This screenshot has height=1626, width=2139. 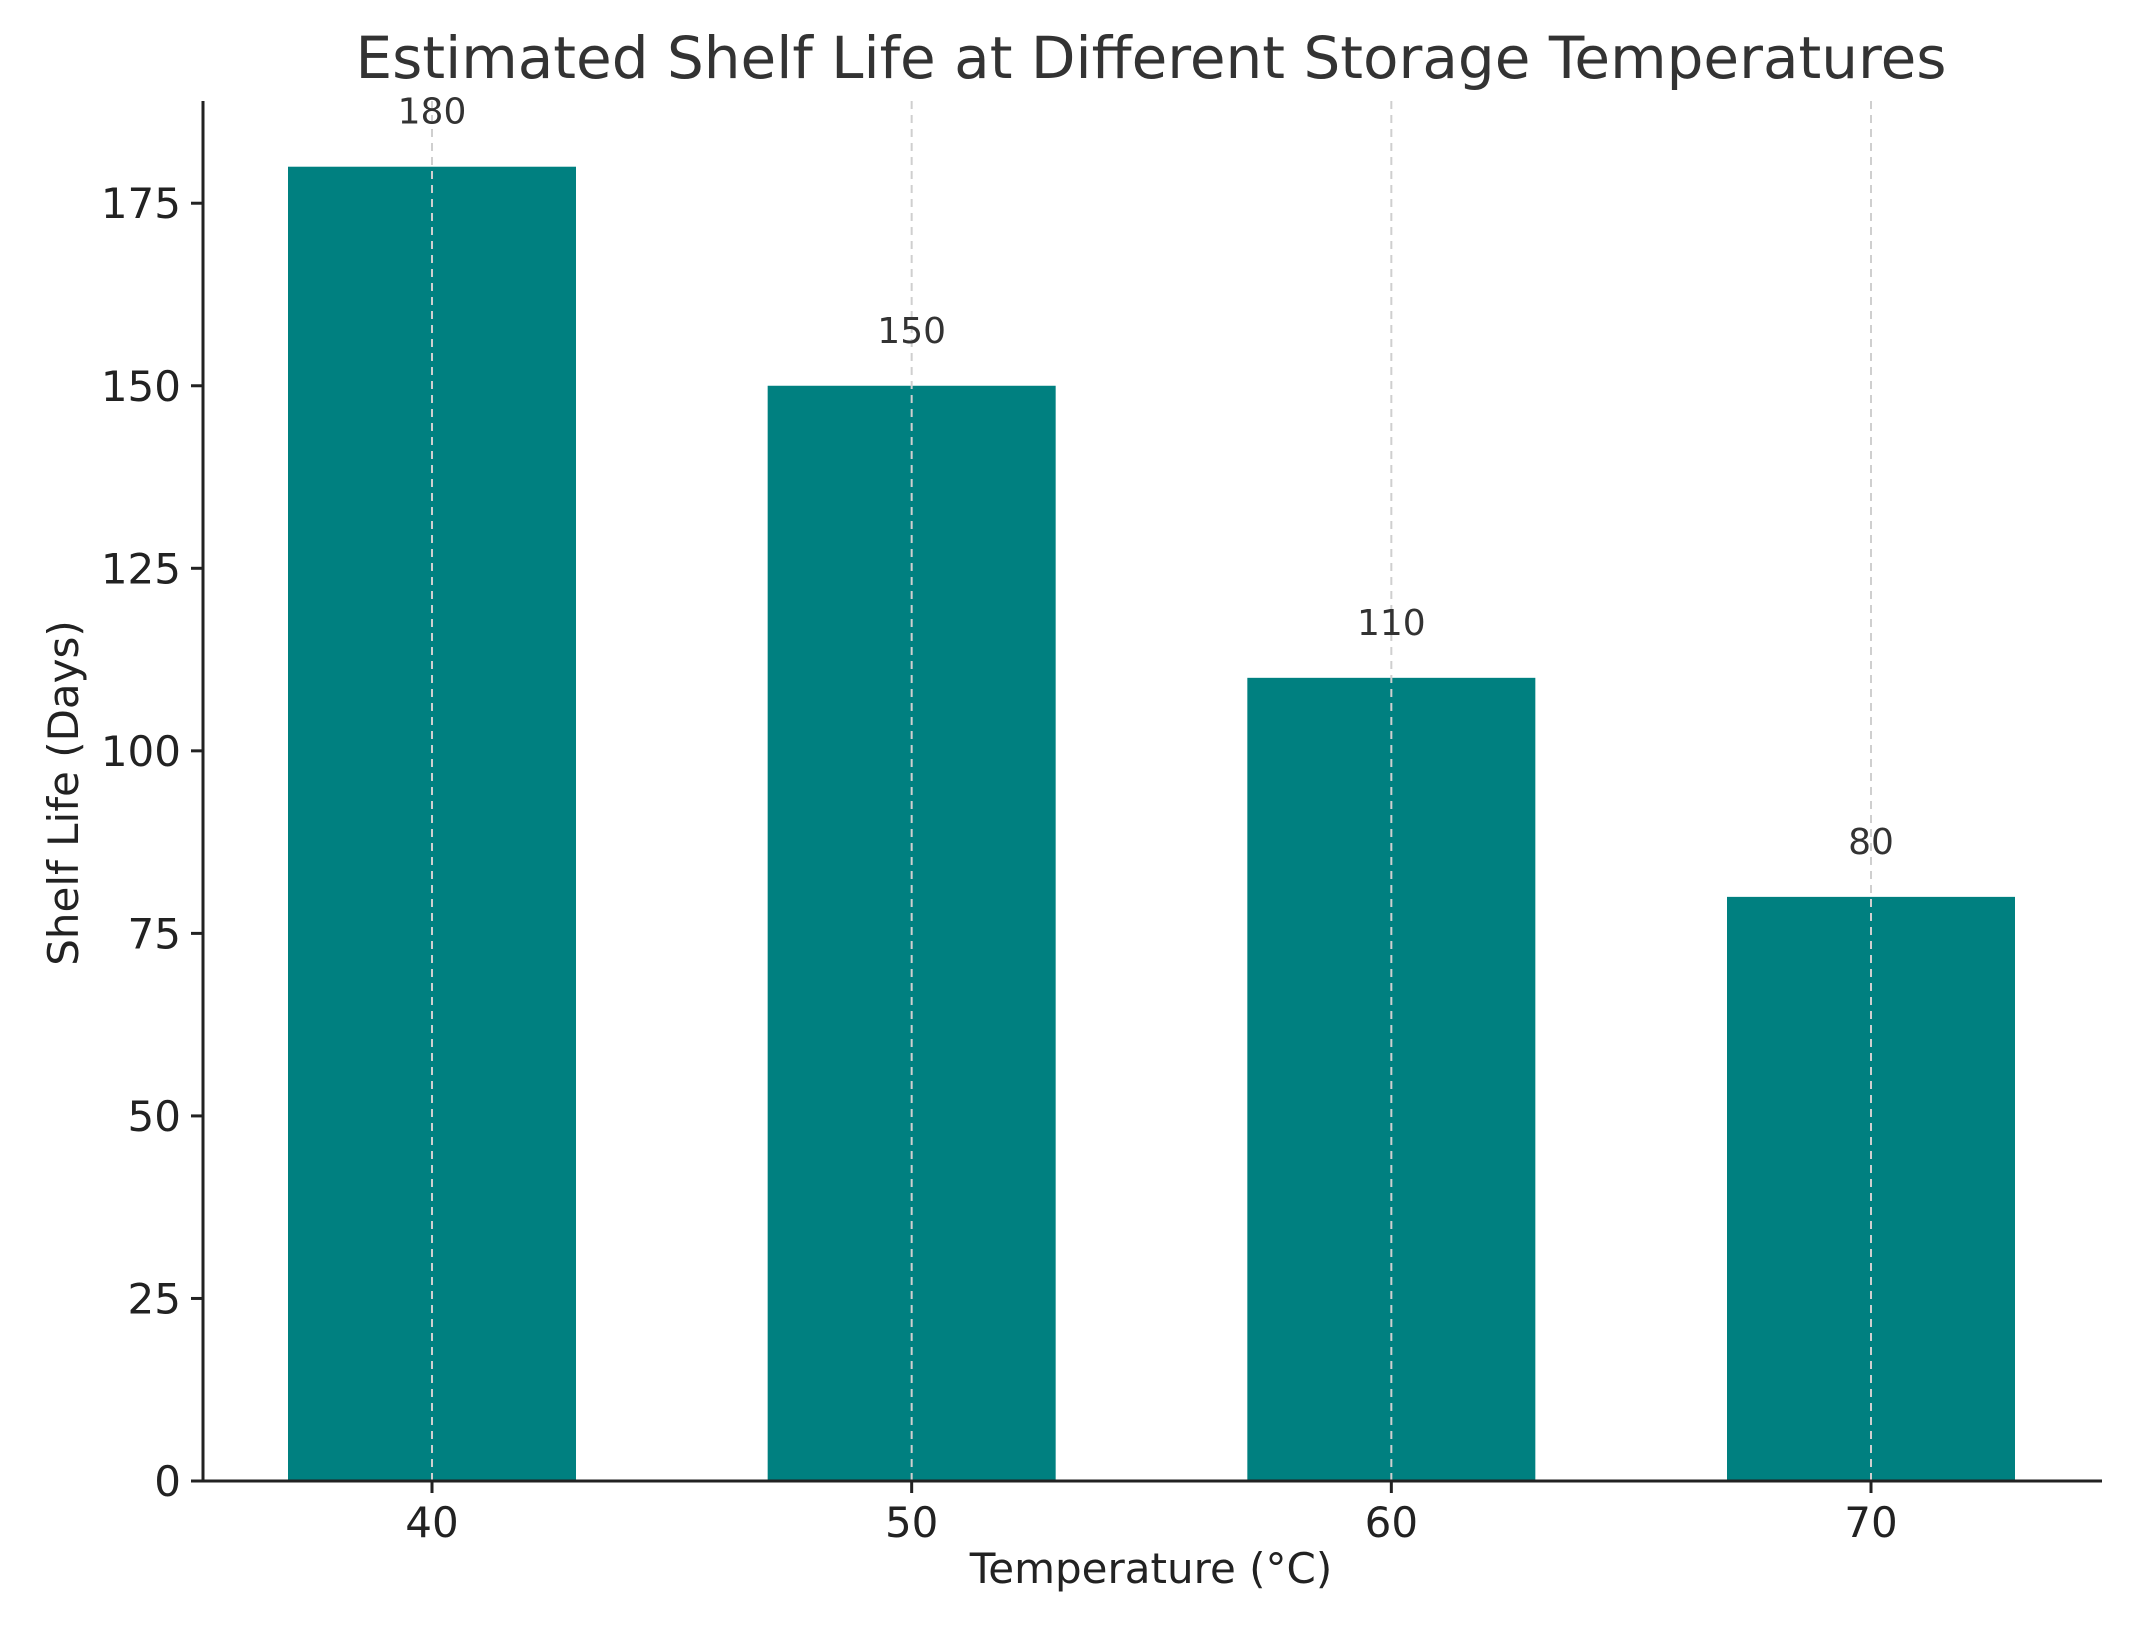 I want to click on x-tick-label: 60, so click(x=1391, y=1522).